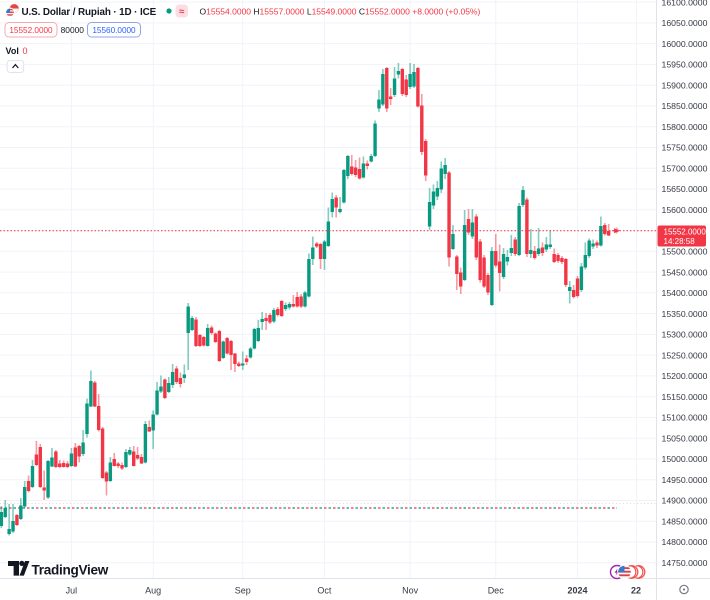 This screenshot has height=600, width=710. Describe the element at coordinates (685, 293) in the screenshot. I see `svg-text: 15400.0000` at that location.